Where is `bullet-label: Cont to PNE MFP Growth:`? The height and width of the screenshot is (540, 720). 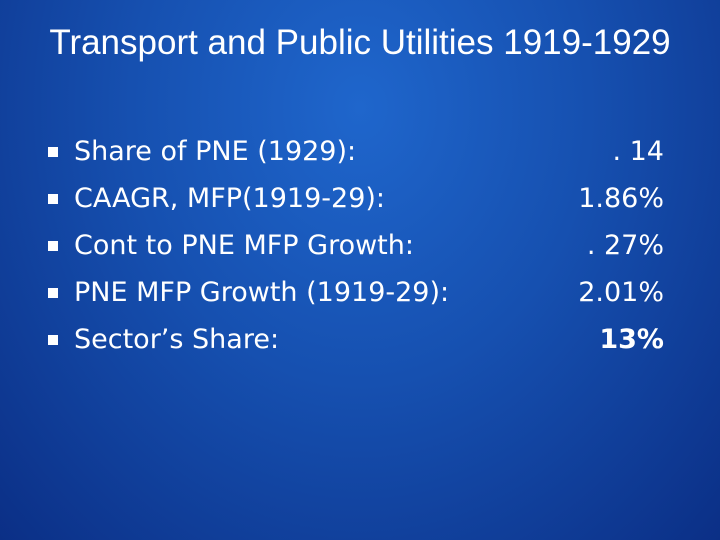
bullet-label: Cont to PNE MFP Growth: is located at coordinates (244, 245).